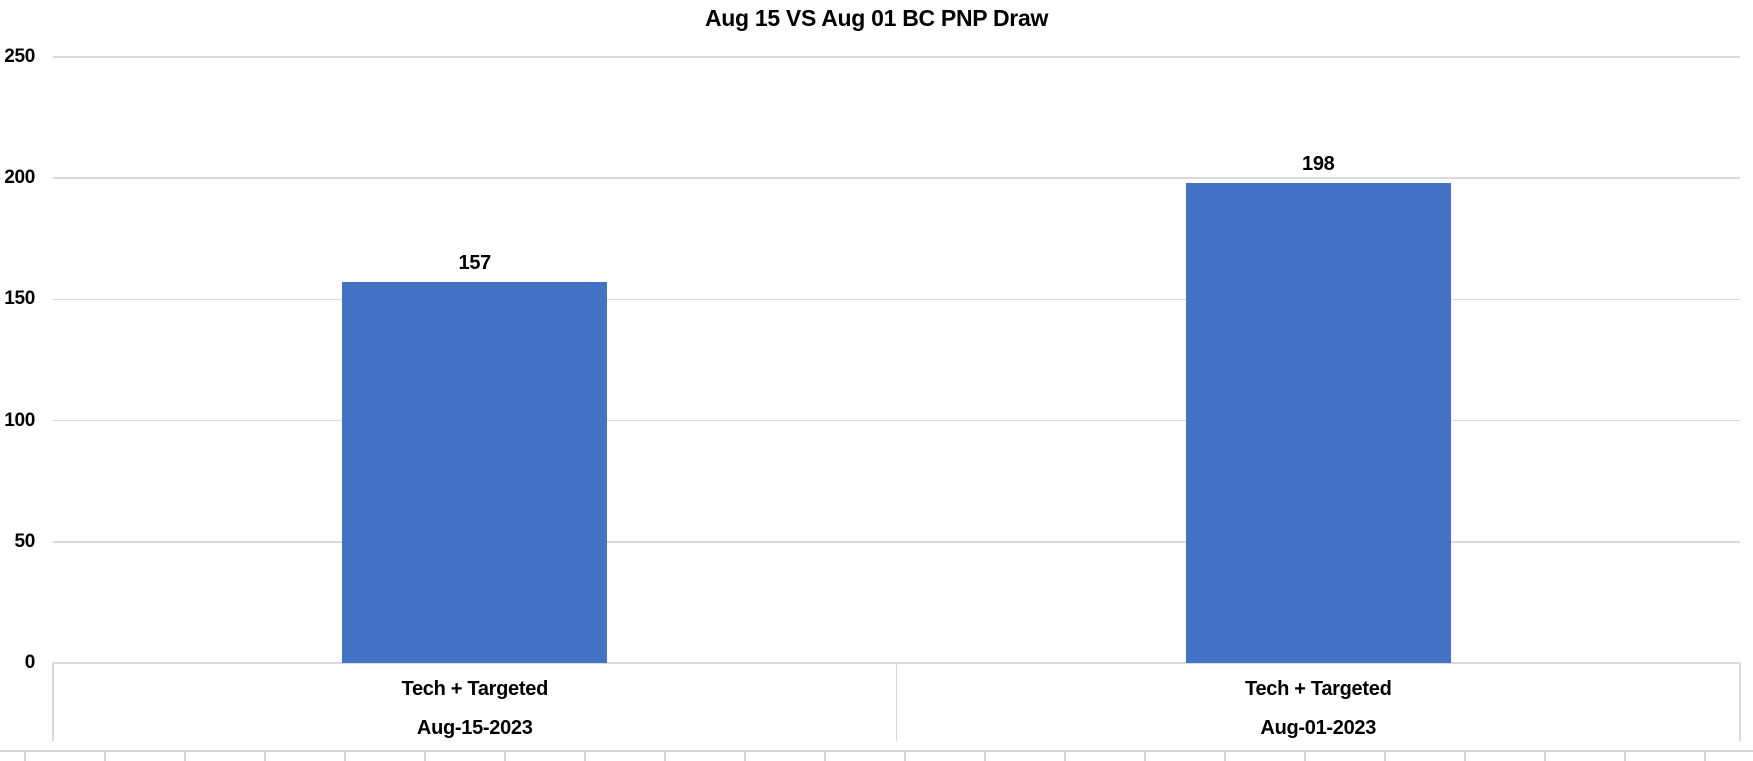 Image resolution: width=1753 pixels, height=761 pixels. Describe the element at coordinates (24, 541) in the screenshot. I see `y-axis-tick-label: 50` at that location.